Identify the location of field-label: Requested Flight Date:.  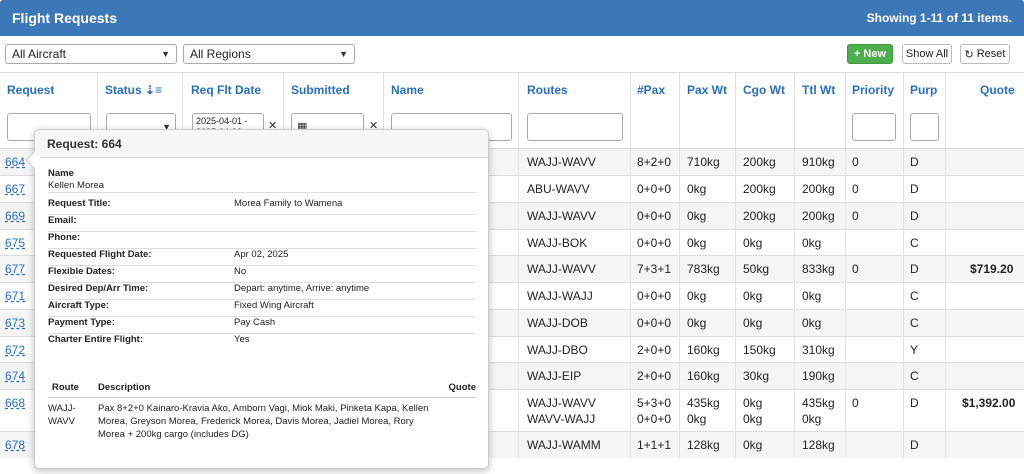
(100, 254).